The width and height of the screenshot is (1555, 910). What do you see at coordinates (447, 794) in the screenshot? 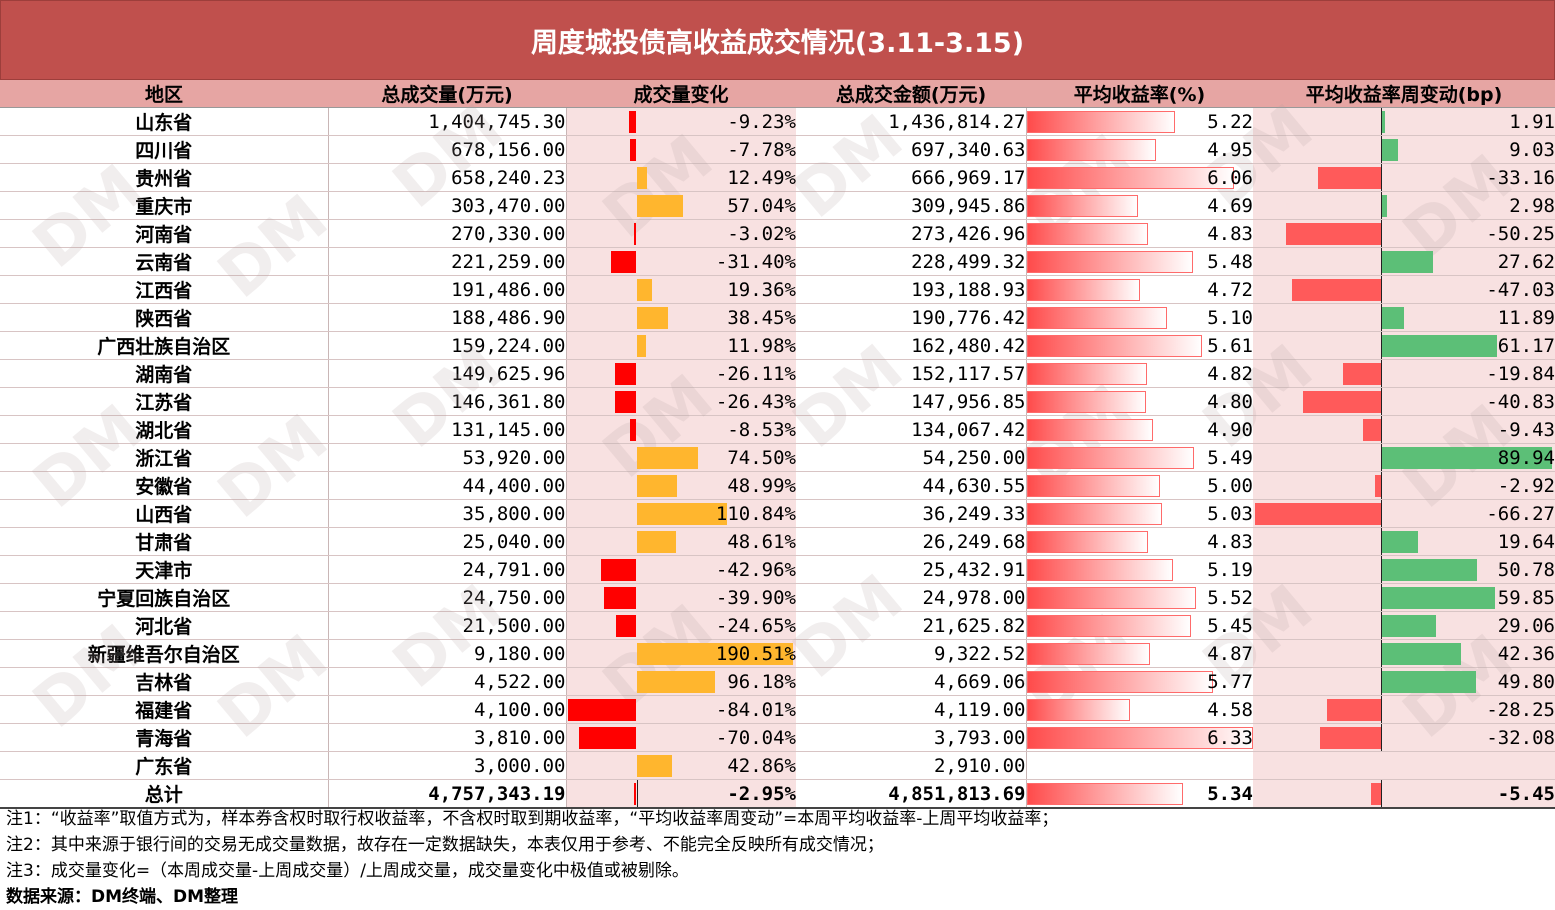
I see `volume-cell: 4,757,343.19` at bounding box center [447, 794].